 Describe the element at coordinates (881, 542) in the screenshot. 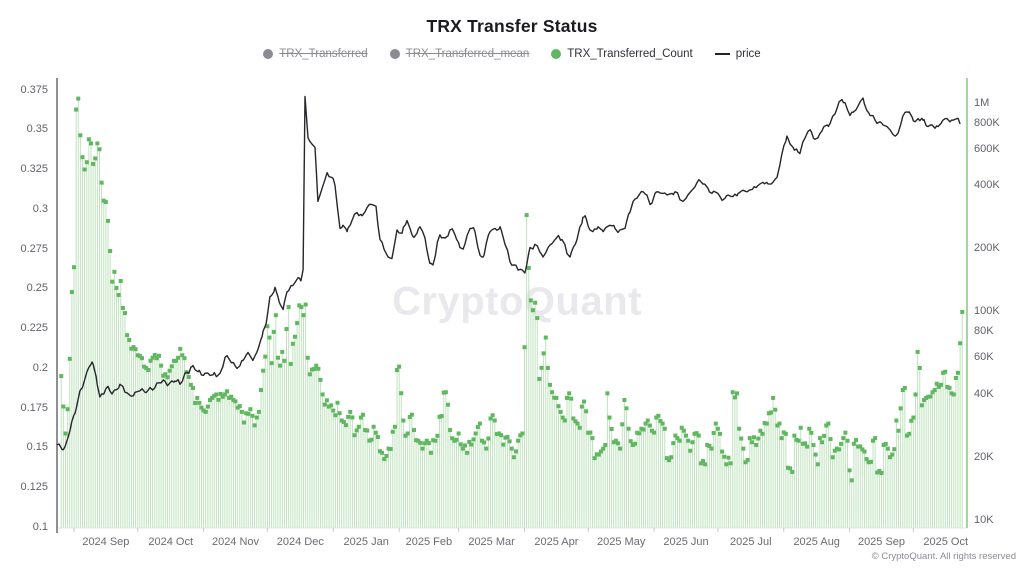

I see `x-axis-month-label: 2025 Sep` at that location.